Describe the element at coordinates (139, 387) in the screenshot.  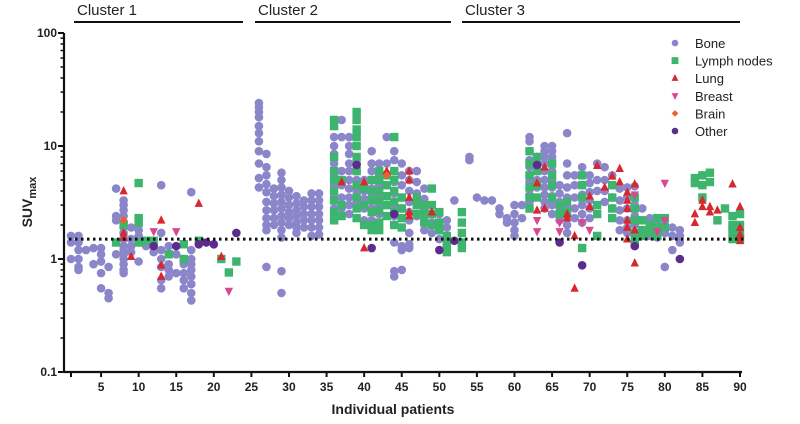
I see `x-tick-label: 10` at that location.